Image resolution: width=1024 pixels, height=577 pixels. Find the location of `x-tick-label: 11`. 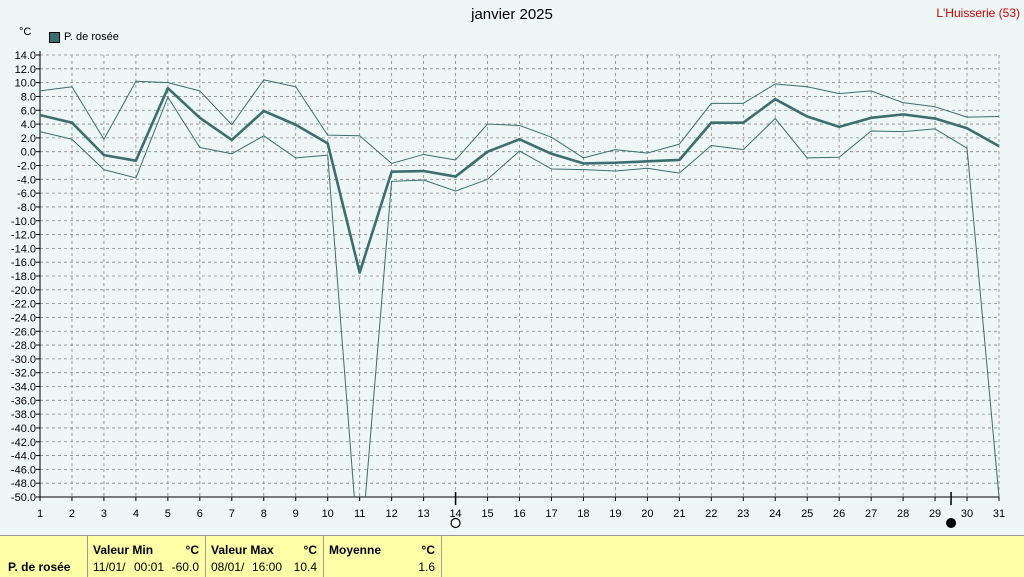

x-tick-label: 11 is located at coordinates (359, 514).